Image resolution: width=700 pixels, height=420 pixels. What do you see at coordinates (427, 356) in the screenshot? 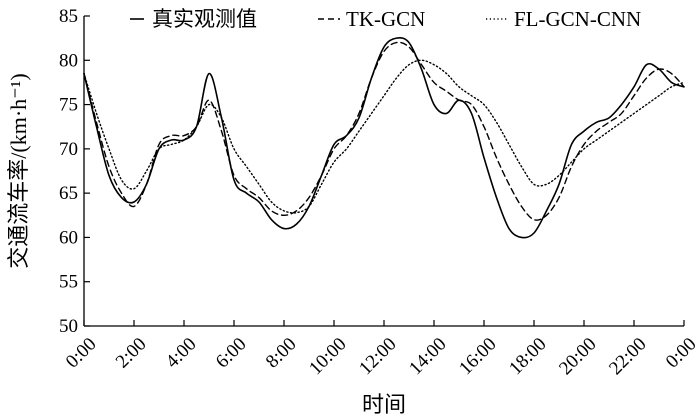
I see `x-tick-label: 14:00` at bounding box center [427, 356].